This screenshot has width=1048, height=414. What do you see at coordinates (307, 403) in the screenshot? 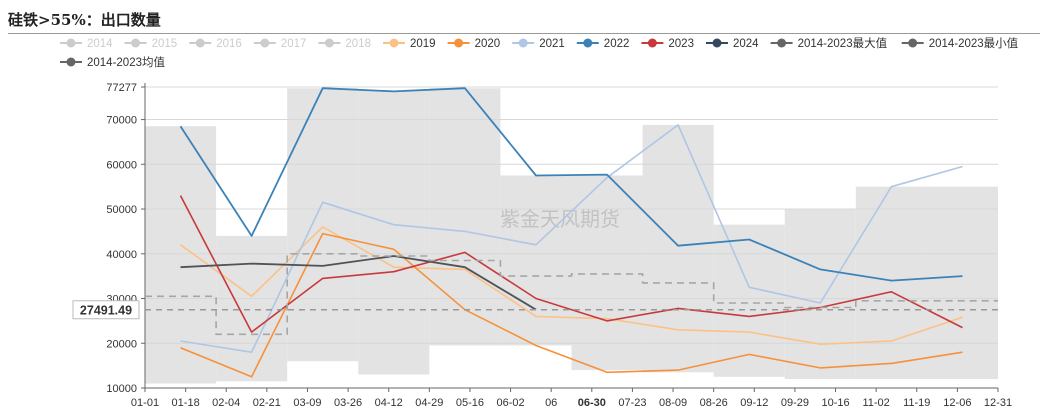
I see `x-tick-label: 03-09` at bounding box center [307, 403].